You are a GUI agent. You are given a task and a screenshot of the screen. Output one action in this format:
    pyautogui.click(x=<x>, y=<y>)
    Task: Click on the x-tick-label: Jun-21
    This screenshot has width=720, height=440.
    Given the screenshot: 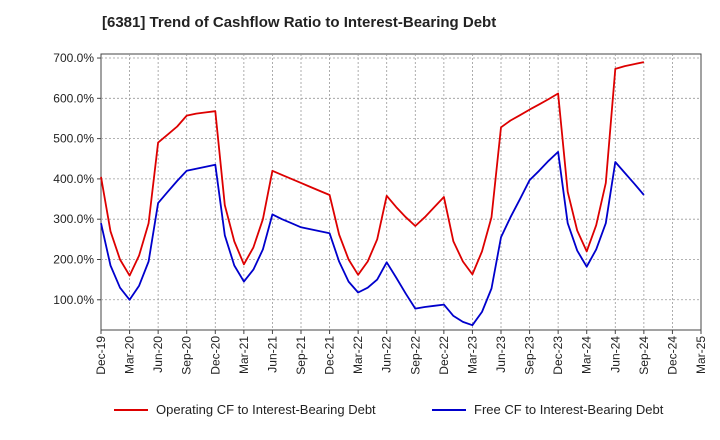 What is the action you would take?
    pyautogui.click(x=272, y=354)
    